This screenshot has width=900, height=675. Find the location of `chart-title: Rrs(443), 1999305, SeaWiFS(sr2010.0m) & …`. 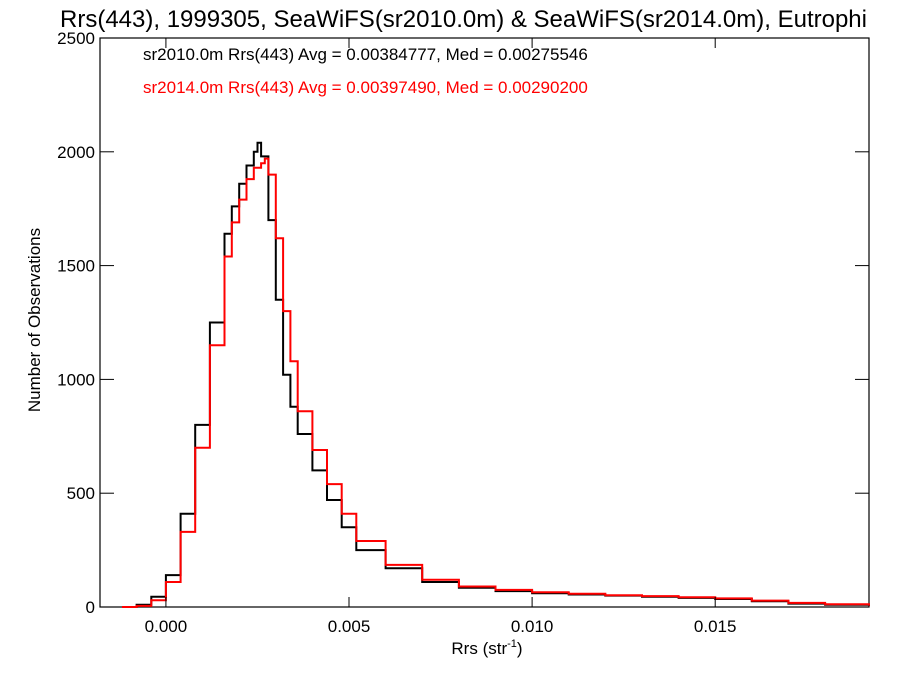

chart-title: Rrs(443), 1999305, SeaWiFS(sr2010.0m) & … is located at coordinates (463, 19).